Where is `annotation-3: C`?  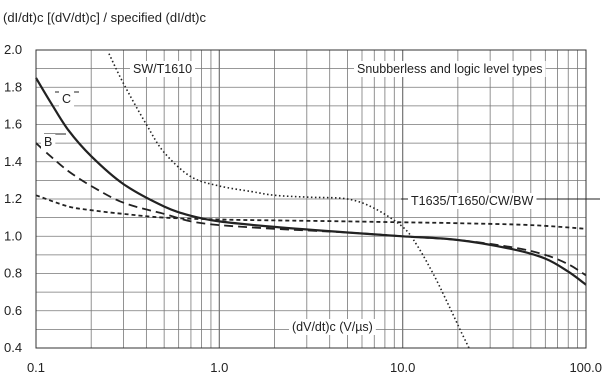 annotation-3: C is located at coordinates (67, 99).